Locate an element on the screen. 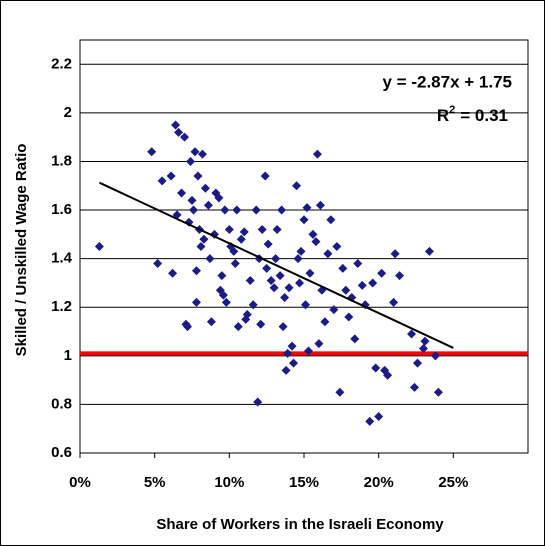  y-tick-label: 0.8 is located at coordinates (61, 403).